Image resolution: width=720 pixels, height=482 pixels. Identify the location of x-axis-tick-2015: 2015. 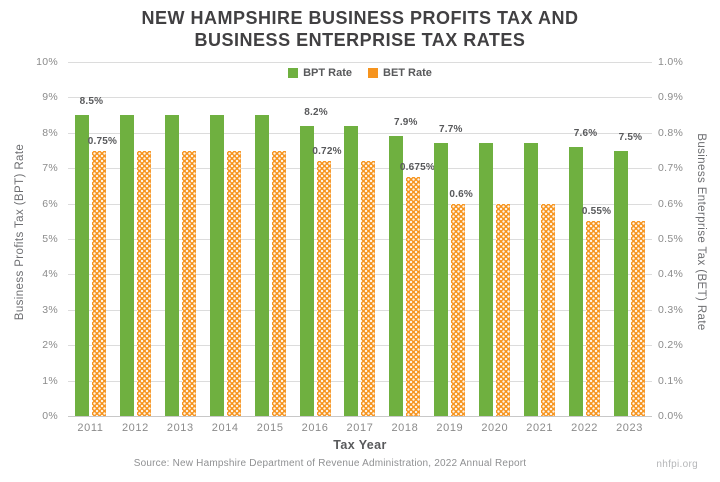
(270, 428).